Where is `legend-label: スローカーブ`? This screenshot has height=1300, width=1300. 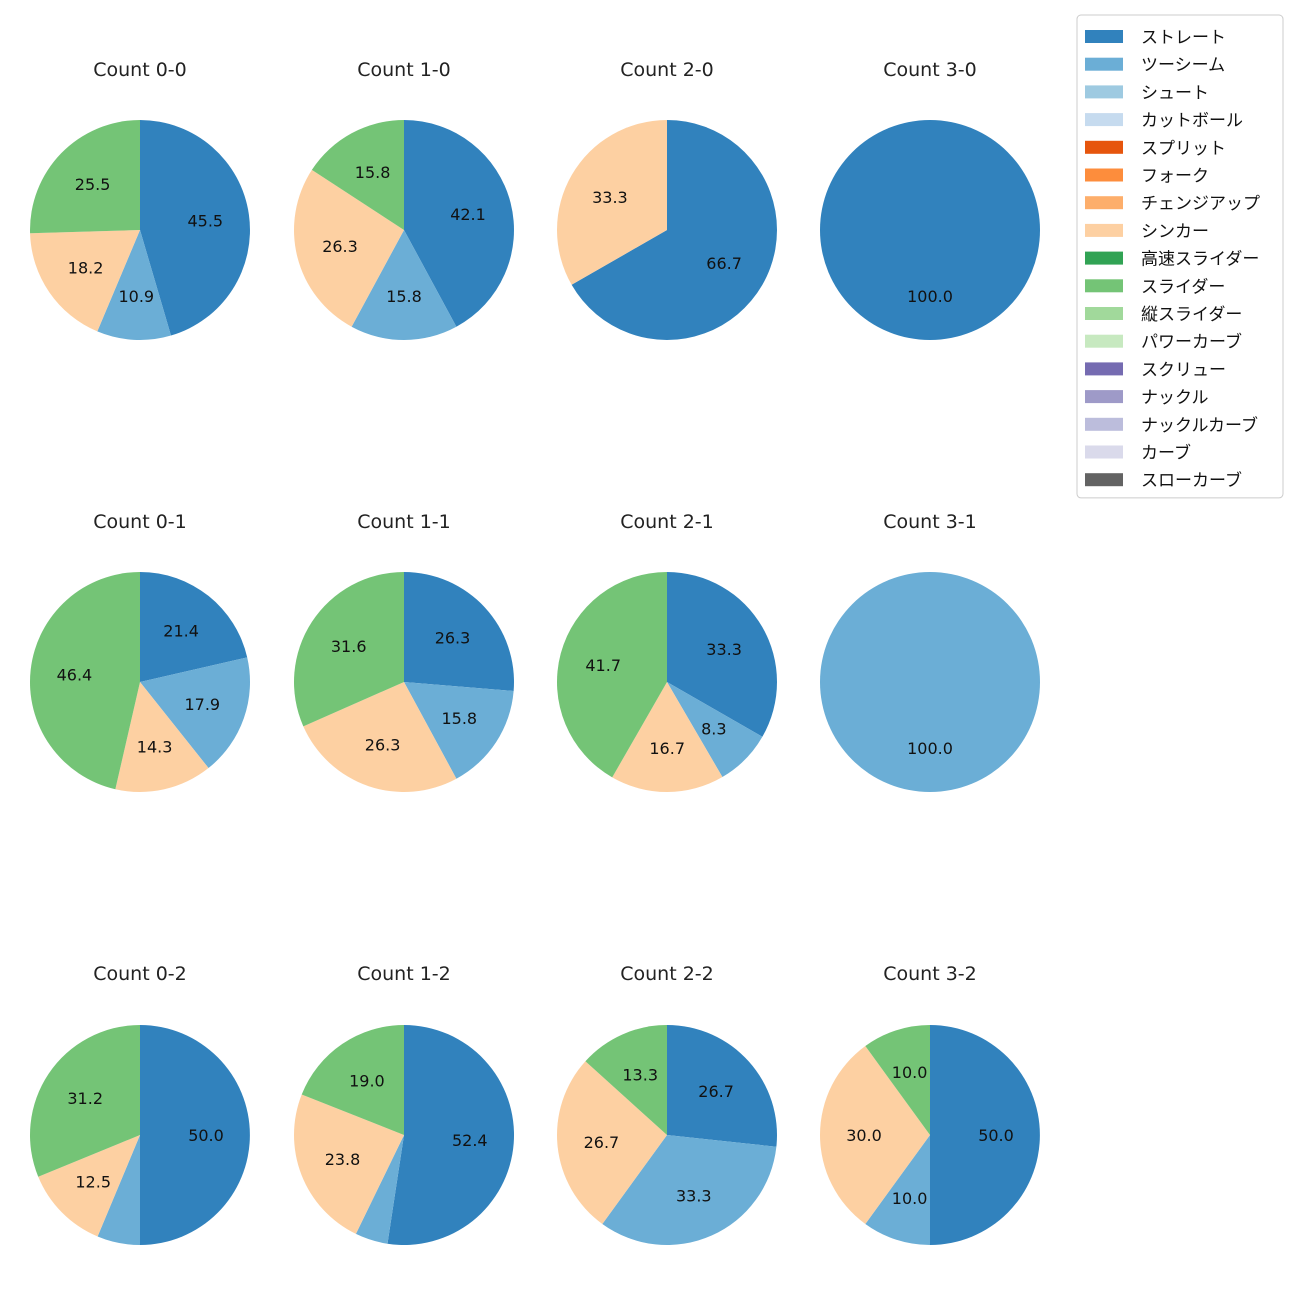
legend-label: スローカーブ is located at coordinates (1191, 480).